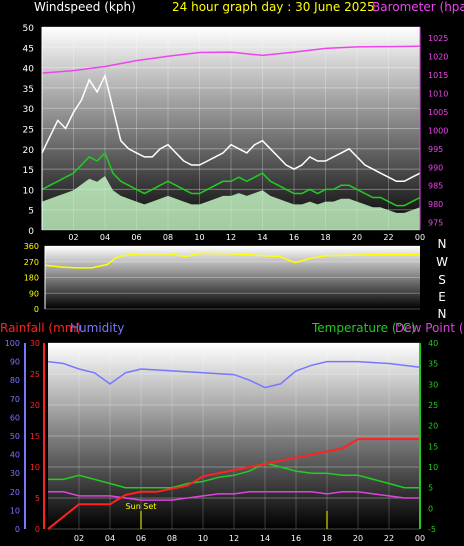  What do you see at coordinates (433, 364) in the screenshot?
I see `temperature-tick-label: 35` at bounding box center [433, 364].